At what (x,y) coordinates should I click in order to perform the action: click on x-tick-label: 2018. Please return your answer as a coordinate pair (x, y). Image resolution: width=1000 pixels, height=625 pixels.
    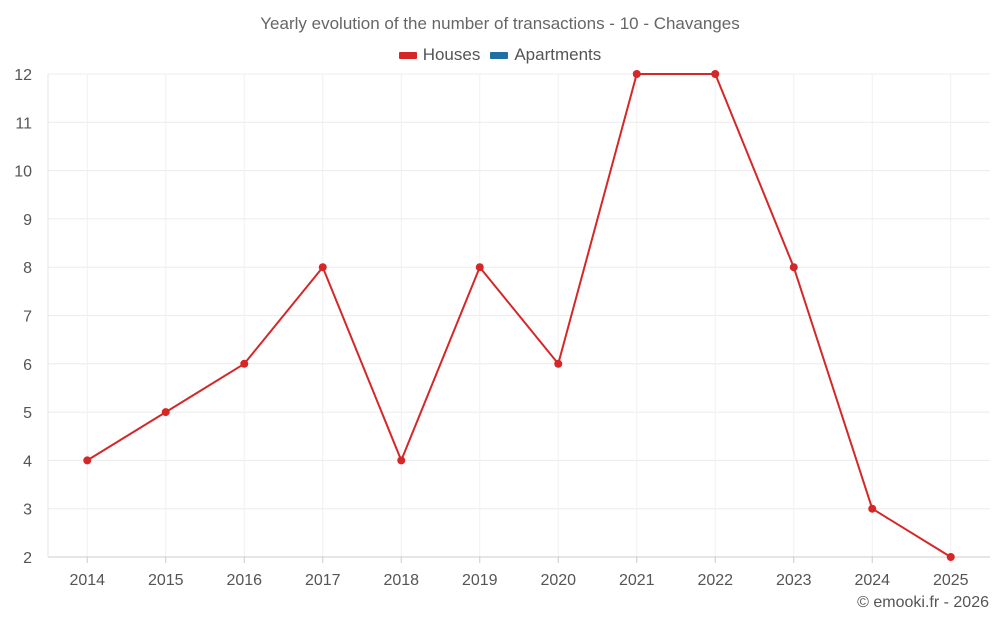
    Looking at the image, I should click on (401, 580).